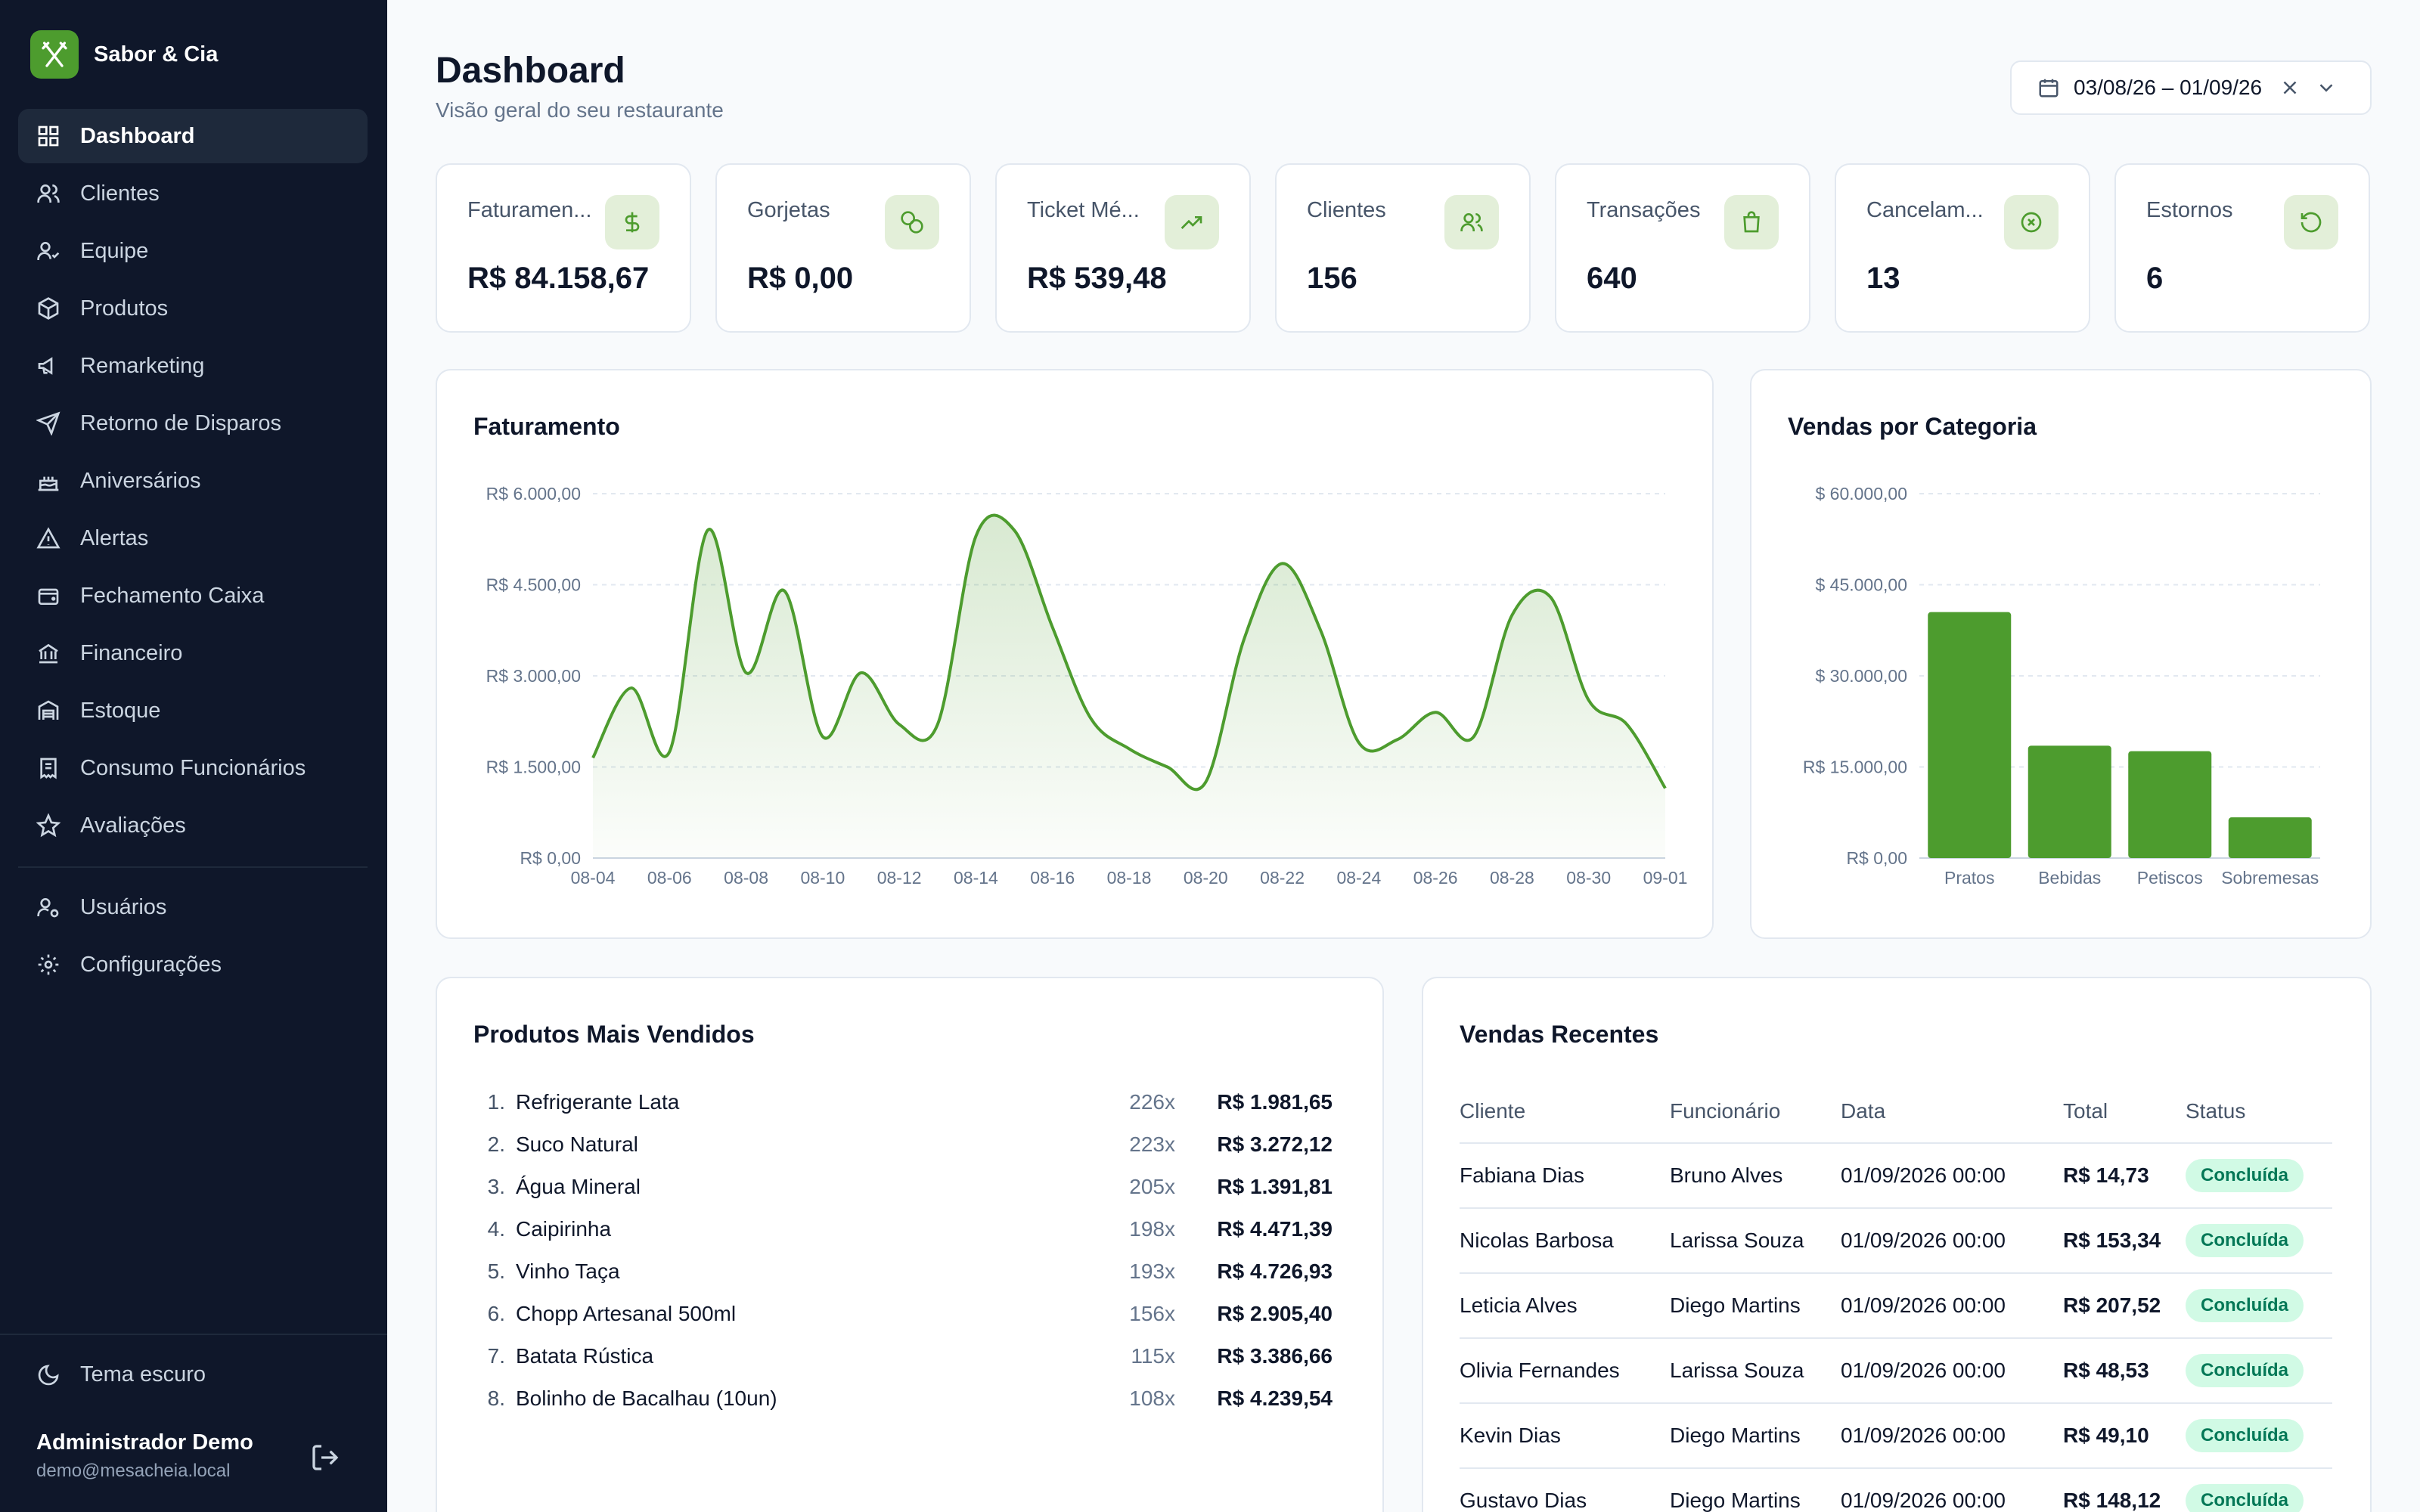  What do you see at coordinates (1665, 878) in the screenshot?
I see `x-tick-label: 09-01` at bounding box center [1665, 878].